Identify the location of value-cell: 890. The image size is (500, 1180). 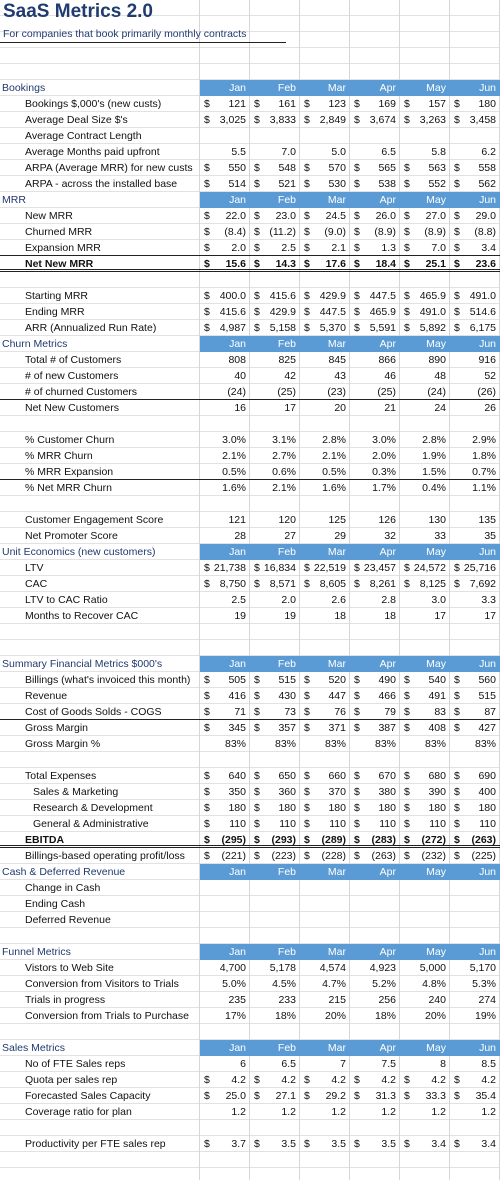
(425, 360).